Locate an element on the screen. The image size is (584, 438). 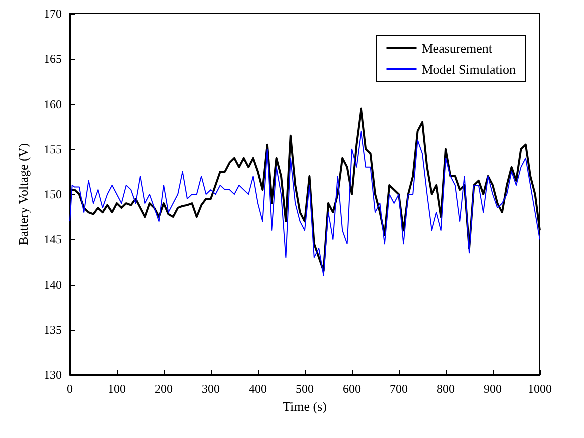
x-tick-label: 1000 is located at coordinates (540, 389).